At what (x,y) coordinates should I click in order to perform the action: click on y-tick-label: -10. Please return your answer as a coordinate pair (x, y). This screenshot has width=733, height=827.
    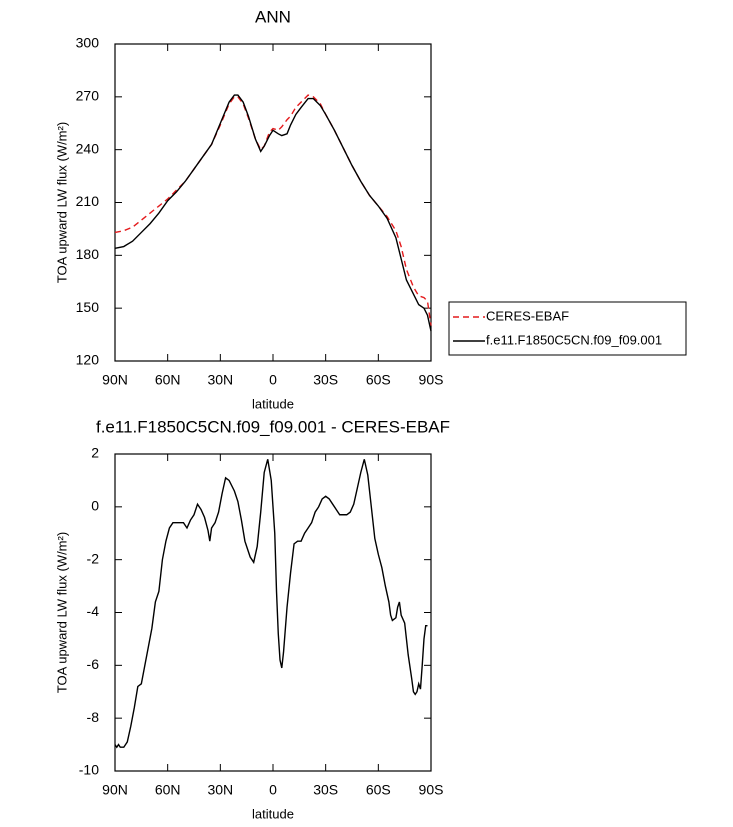
    Looking at the image, I should click on (89, 770).